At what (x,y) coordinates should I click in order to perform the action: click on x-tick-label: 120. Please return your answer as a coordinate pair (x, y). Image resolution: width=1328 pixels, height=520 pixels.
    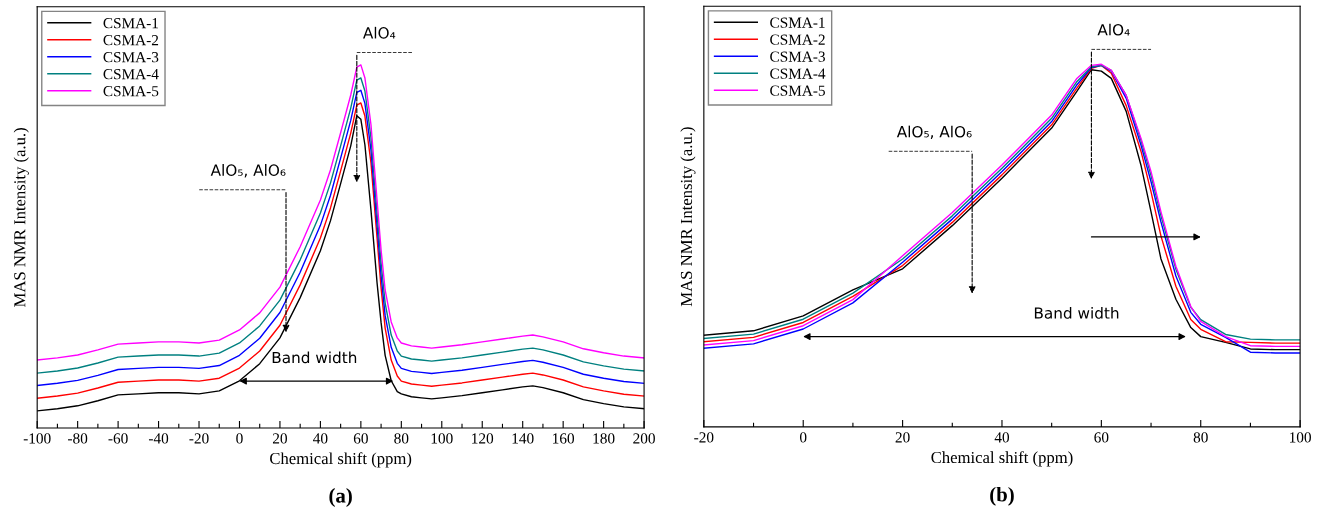
    Looking at the image, I should click on (483, 438).